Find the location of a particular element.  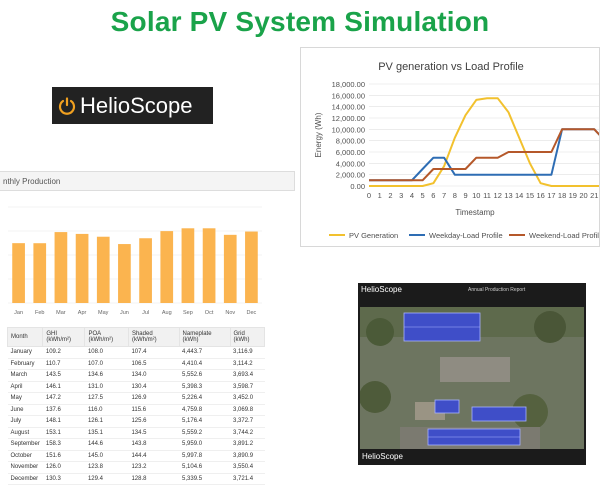

table-cell: 110.7 is located at coordinates (63, 364).